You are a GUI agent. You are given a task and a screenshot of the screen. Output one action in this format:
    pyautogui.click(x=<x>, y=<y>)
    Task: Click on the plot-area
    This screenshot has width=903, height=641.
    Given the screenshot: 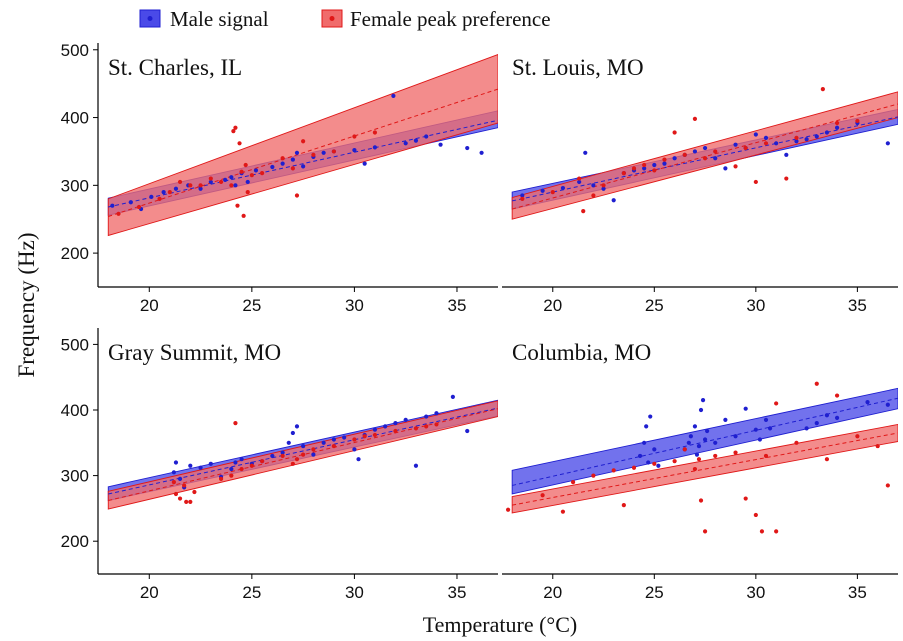 What is the action you would take?
    pyautogui.click(x=302, y=452)
    